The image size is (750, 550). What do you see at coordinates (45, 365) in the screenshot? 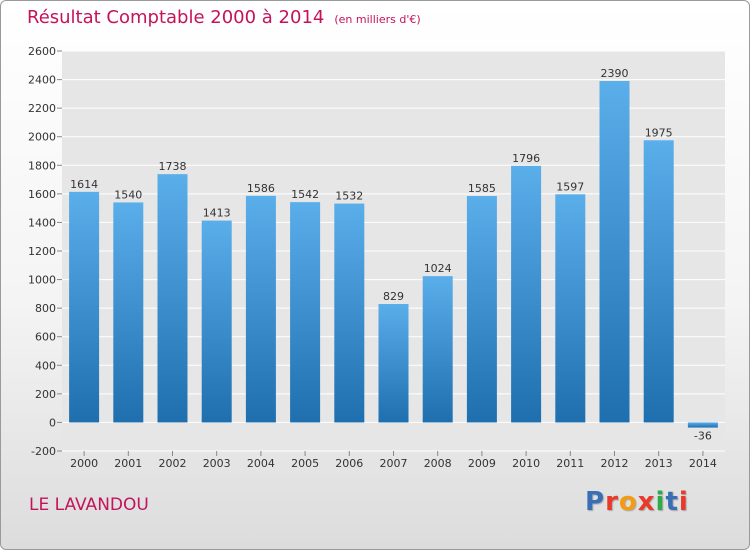
I see `y-tick-label: 400` at bounding box center [45, 365].